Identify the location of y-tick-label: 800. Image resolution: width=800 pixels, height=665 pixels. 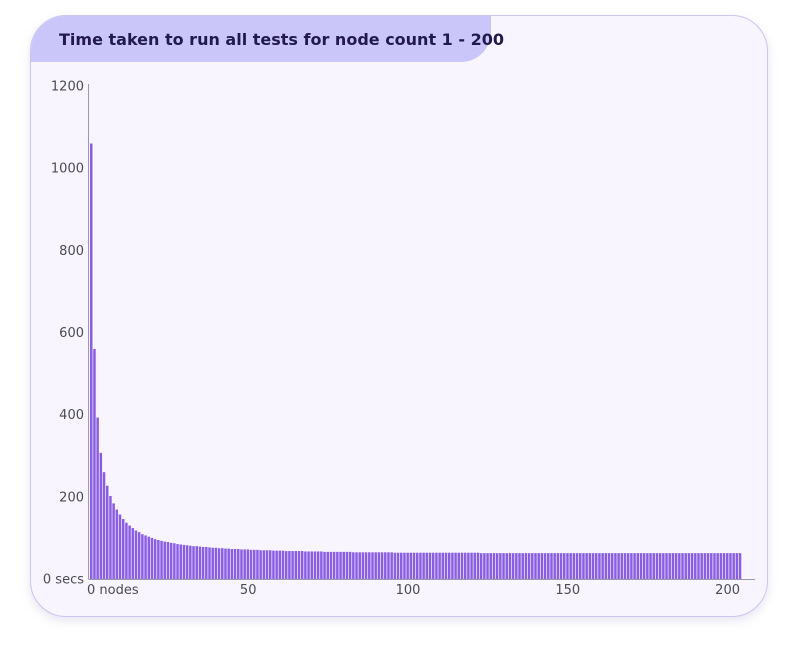
(71, 251).